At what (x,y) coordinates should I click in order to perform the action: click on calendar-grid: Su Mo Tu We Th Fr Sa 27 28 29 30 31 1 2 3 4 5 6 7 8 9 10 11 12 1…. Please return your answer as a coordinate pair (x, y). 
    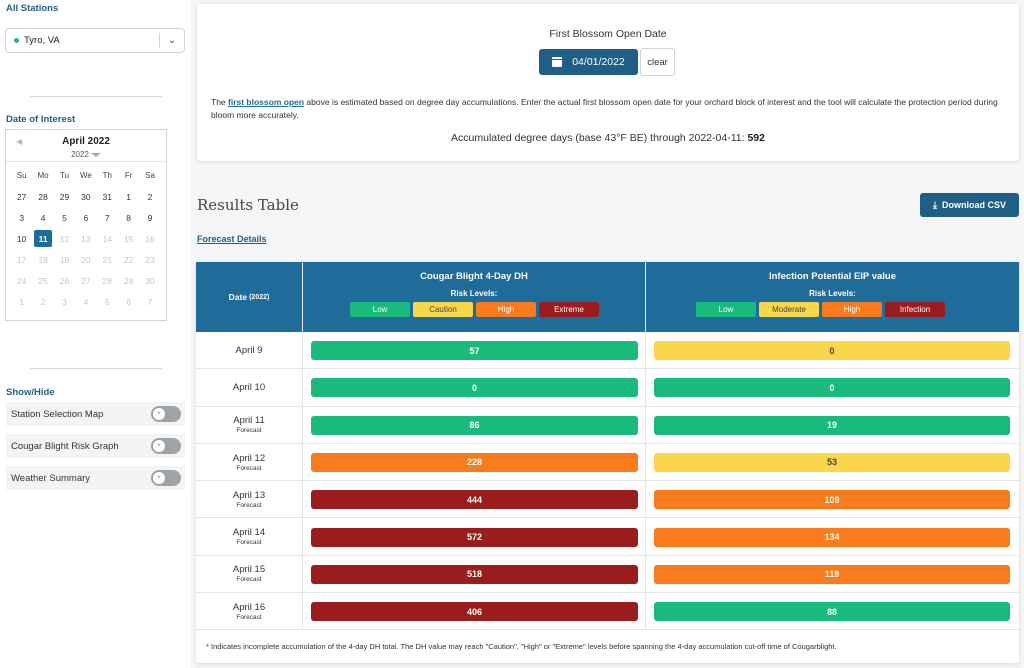
    Looking at the image, I should click on (86, 239).